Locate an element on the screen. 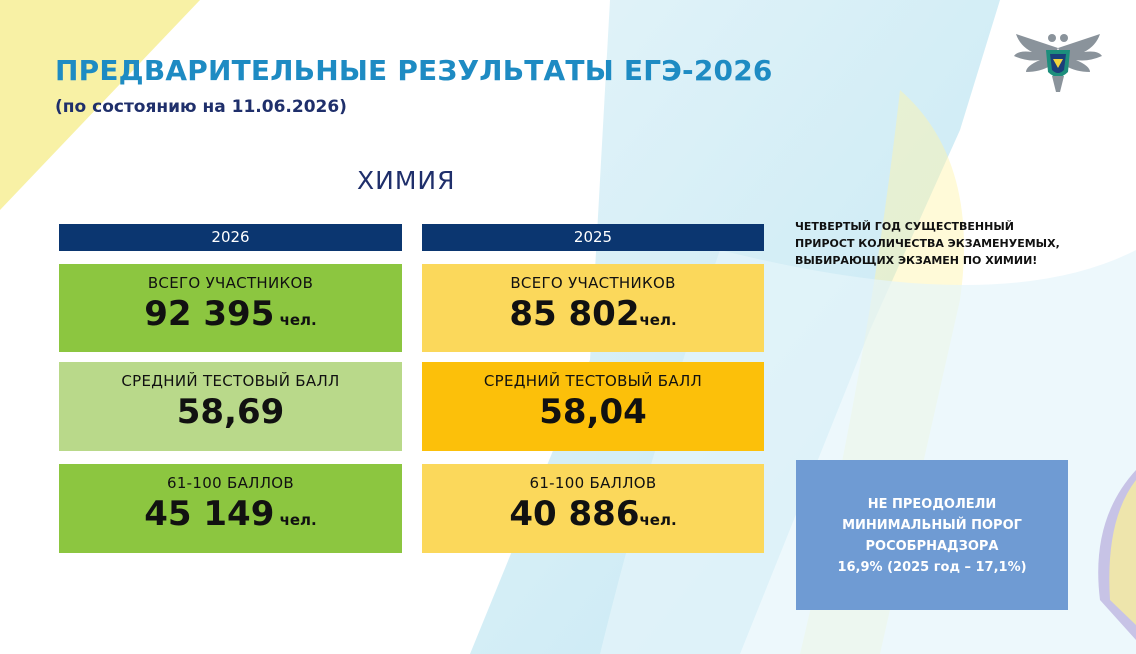 The height and width of the screenshot is (654, 1136). avg-score-value-row: 58,04 is located at coordinates (593, 412).